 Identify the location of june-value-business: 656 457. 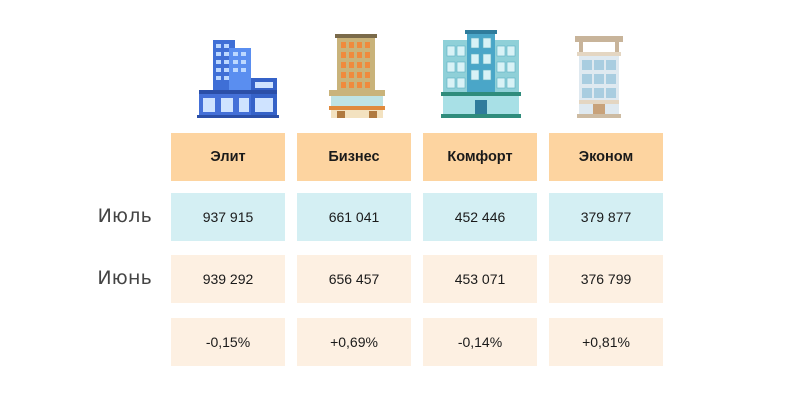
(354, 279).